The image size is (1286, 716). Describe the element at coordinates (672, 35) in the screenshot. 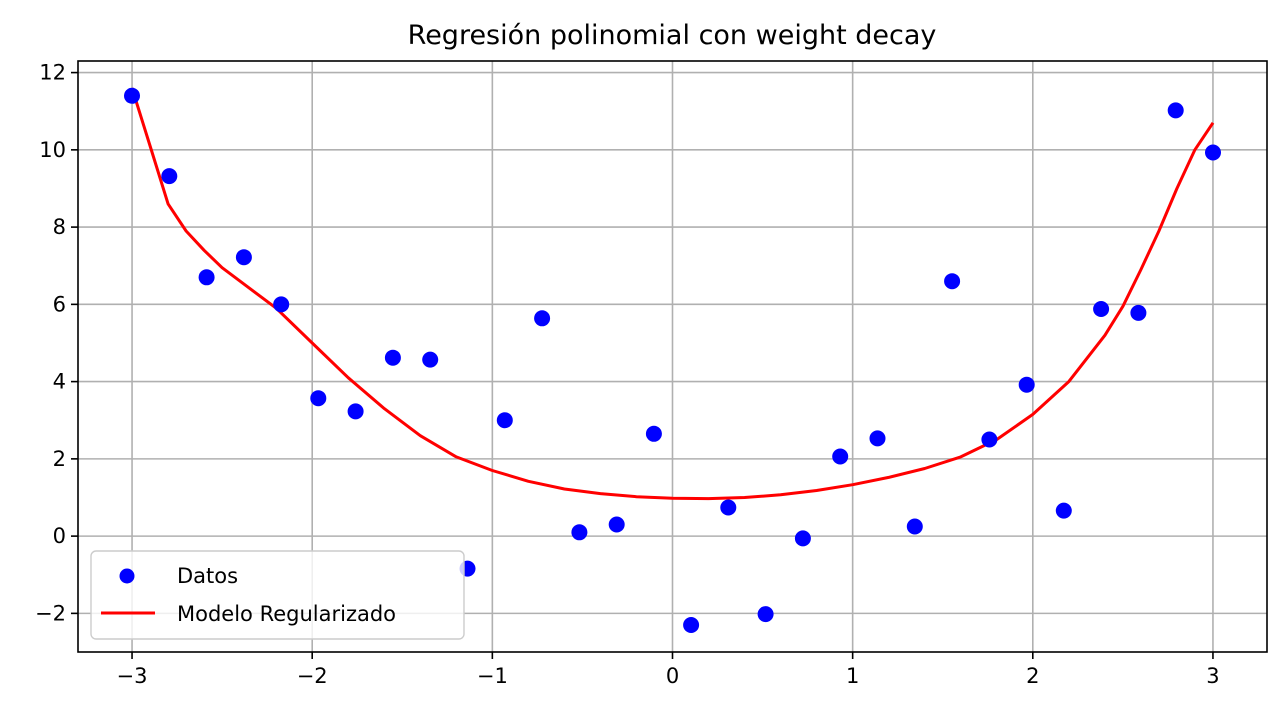

I see `chart-title: Regresión polinomial con weight decay` at that location.